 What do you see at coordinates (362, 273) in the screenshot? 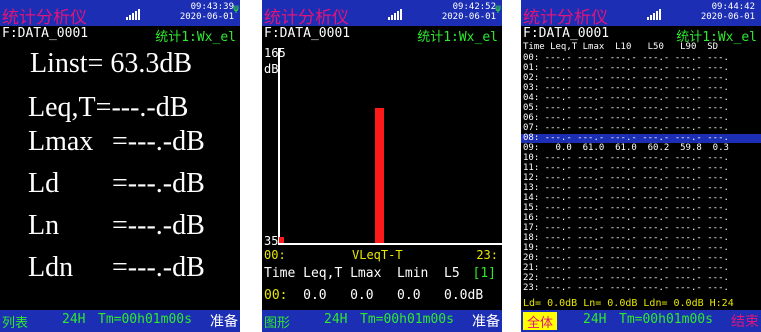
I see `table-header: Time Leq,T Lmax Lmin L5` at bounding box center [362, 273].